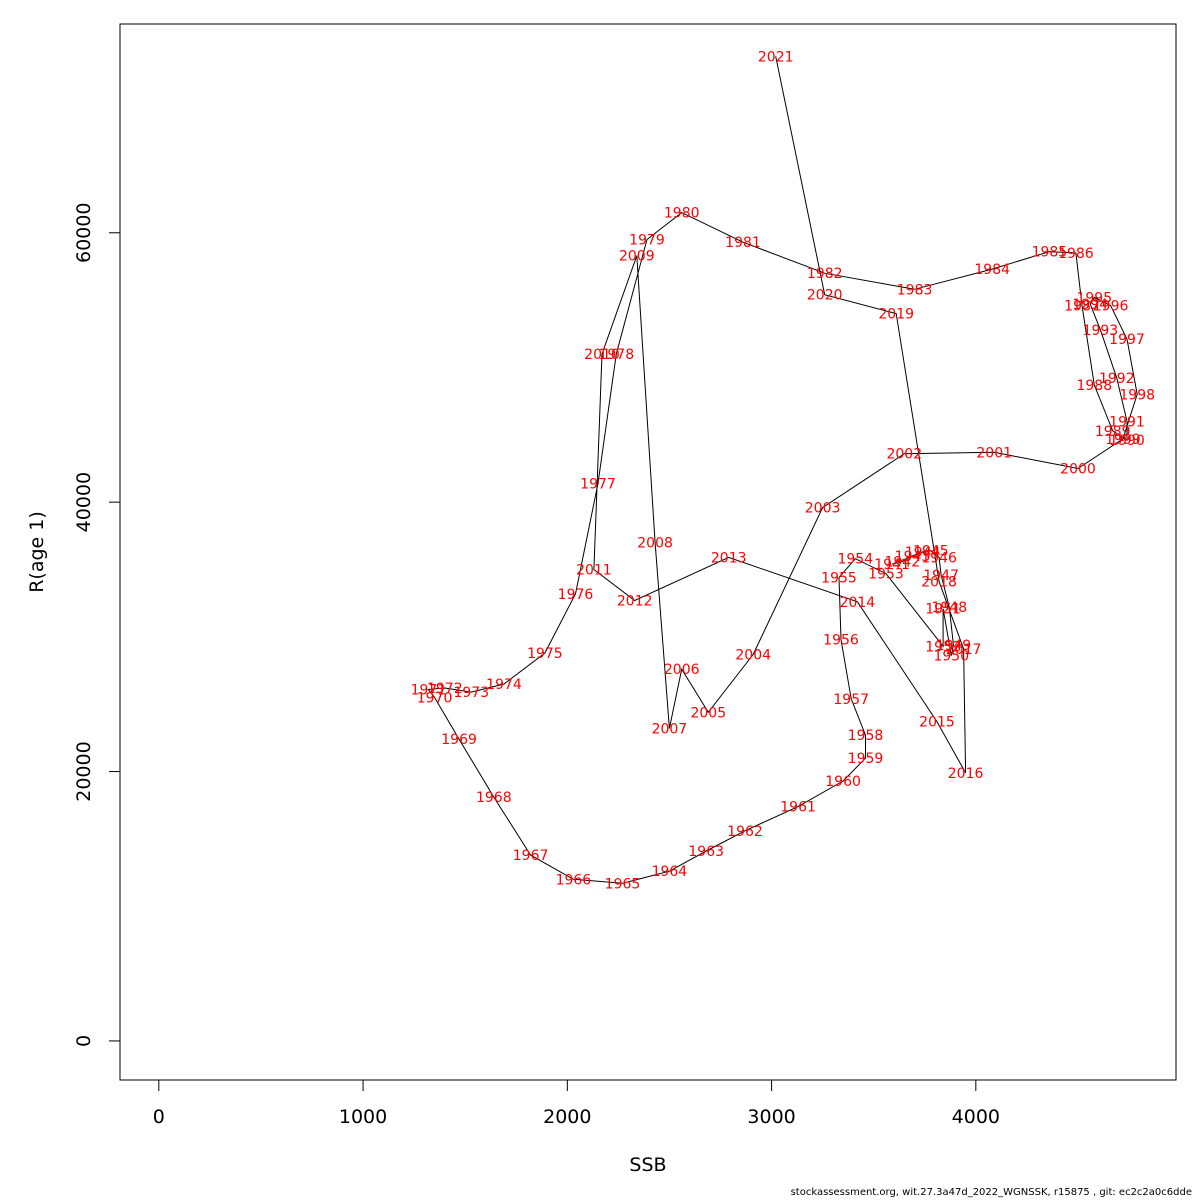 Image resolution: width=1200 pixels, height=1200 pixels. What do you see at coordinates (1101, 331) in the screenshot?
I see `year-label-1993: 1993` at bounding box center [1101, 331].